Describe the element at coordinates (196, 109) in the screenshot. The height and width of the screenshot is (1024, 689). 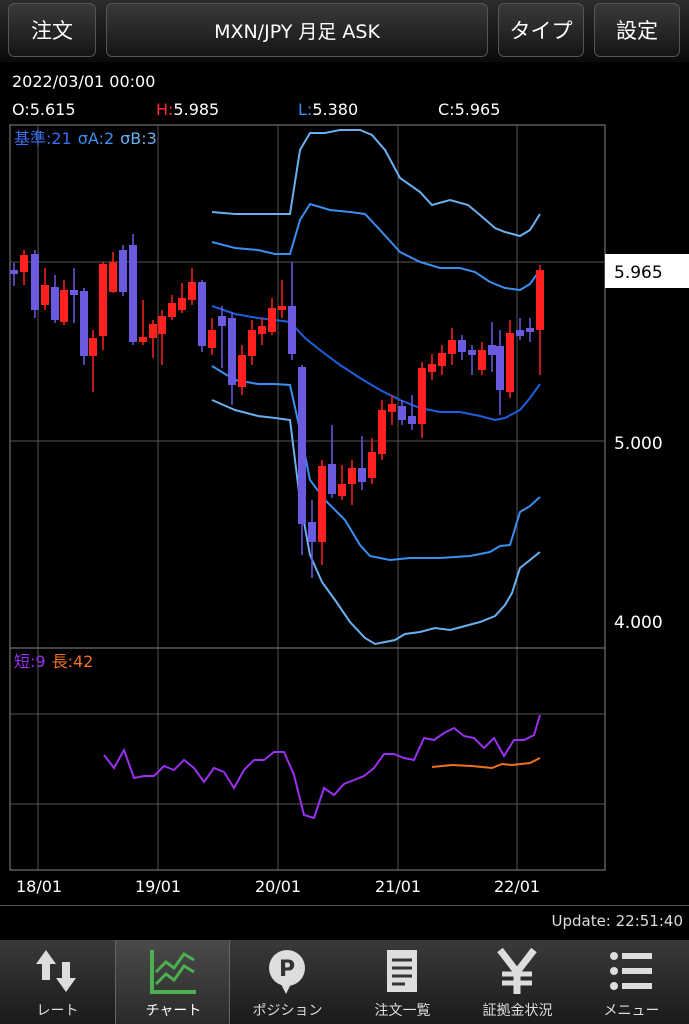
I see `high-number: 5.985` at that location.